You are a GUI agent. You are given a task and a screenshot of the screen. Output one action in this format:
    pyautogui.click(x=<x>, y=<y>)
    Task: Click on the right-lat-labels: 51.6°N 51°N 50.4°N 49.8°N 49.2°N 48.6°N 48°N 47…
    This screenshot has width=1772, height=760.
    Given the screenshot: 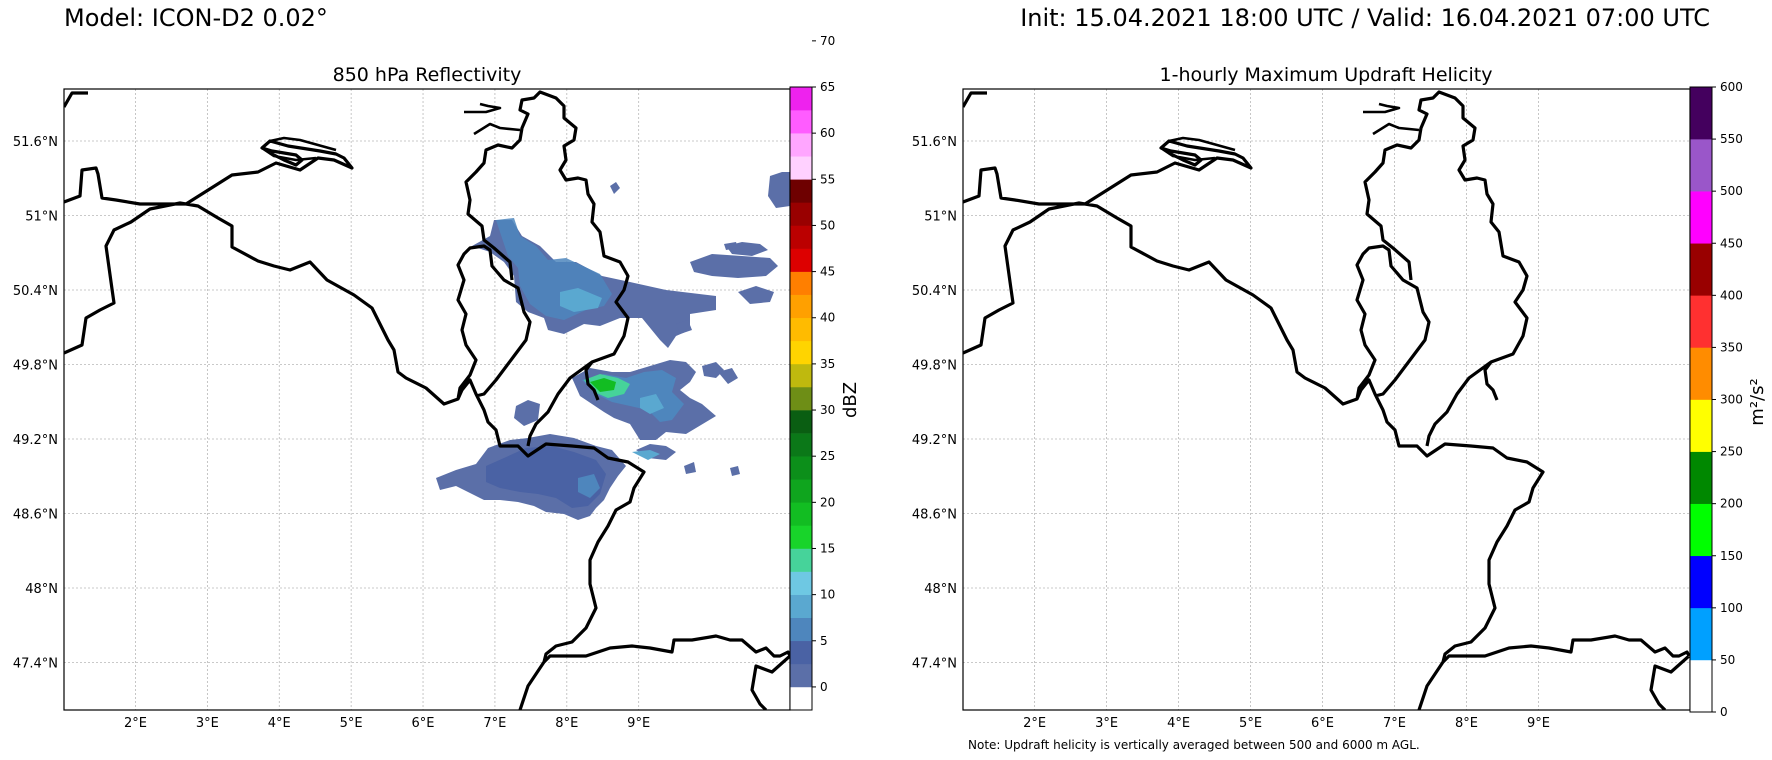 What is the action you would take?
    pyautogui.click(x=934, y=403)
    